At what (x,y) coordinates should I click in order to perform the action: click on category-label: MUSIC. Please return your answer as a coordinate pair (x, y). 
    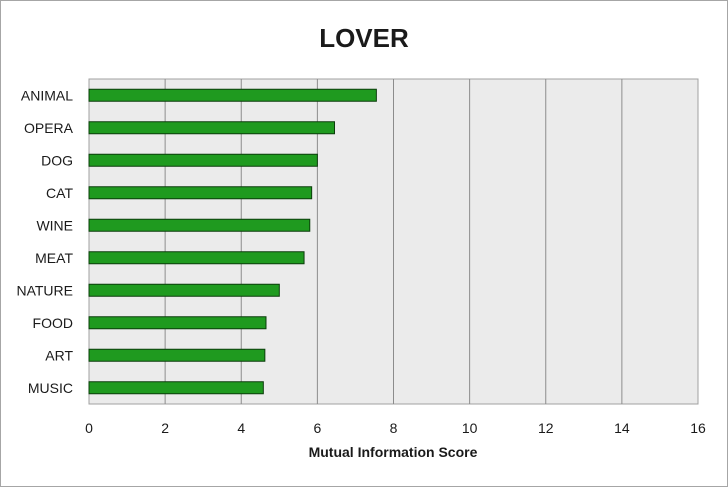
    Looking at the image, I should click on (50, 388).